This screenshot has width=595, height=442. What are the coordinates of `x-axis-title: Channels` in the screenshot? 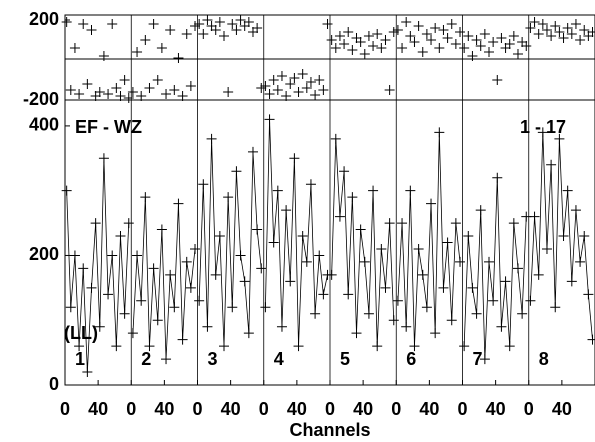 It's located at (329, 430).